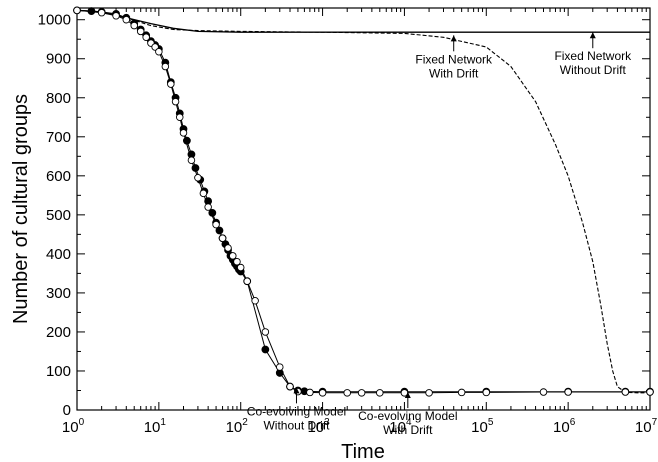 The height and width of the screenshot is (462, 658). Describe the element at coordinates (82, 422) in the screenshot. I see `x-tick-exponent: 0` at that location.